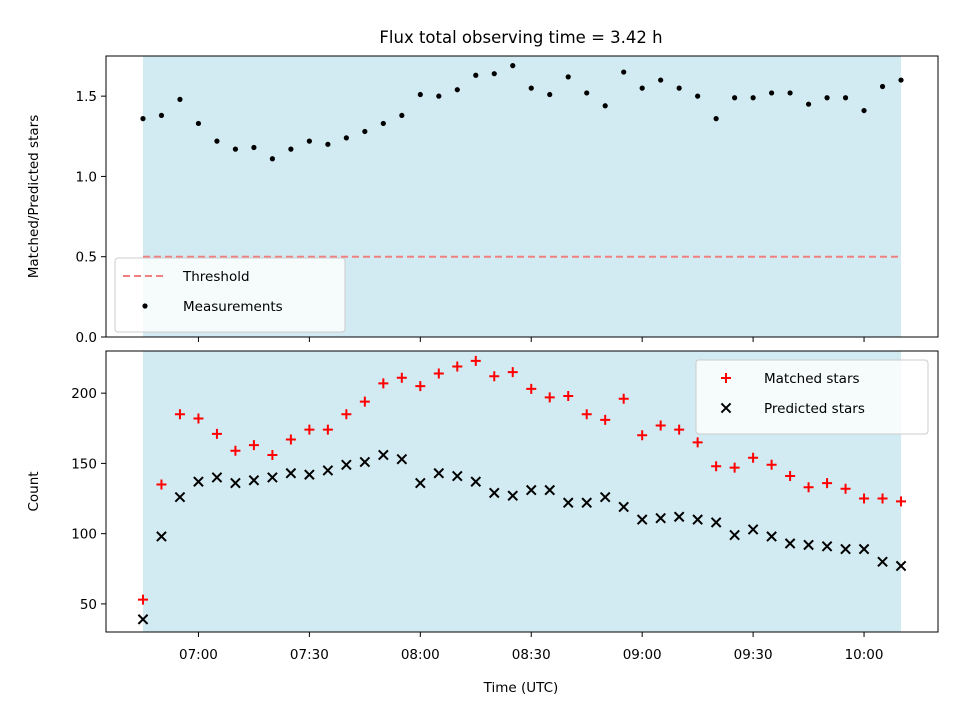 The height and width of the screenshot is (720, 960). Describe the element at coordinates (88, 605) in the screenshot. I see `y-tick-label: 50` at that location.